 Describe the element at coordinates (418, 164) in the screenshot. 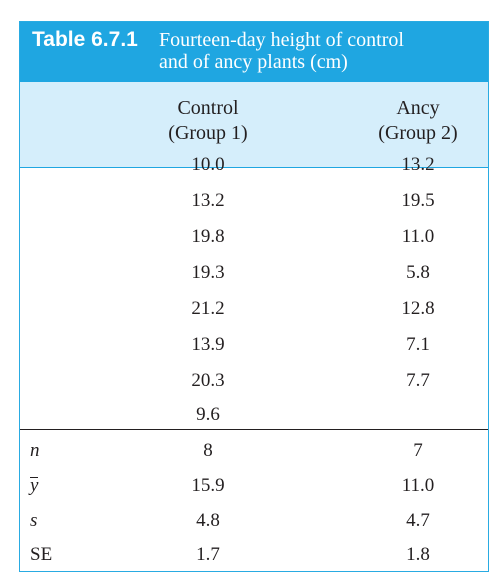

I see `ancy-cell: 13.2` at that location.